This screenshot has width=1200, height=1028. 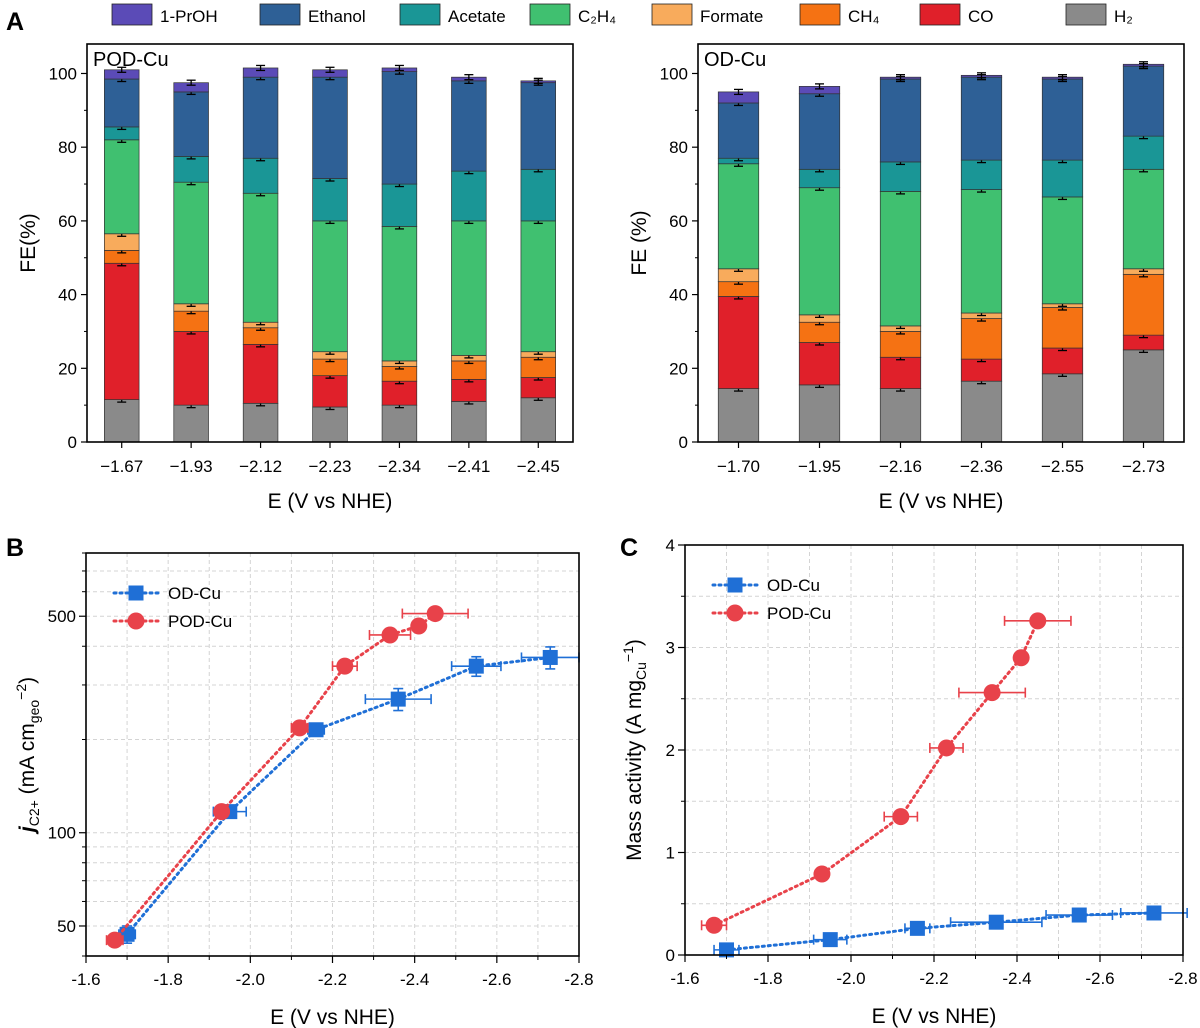 I want to click on x-tick-label-2: -2.0, so click(x=850, y=978).